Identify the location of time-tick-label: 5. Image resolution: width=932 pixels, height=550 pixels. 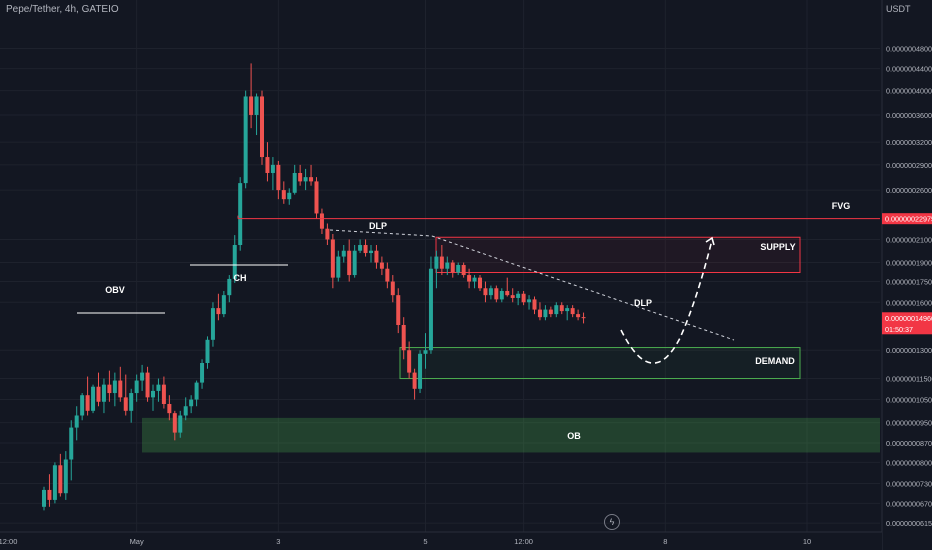
(425, 541).